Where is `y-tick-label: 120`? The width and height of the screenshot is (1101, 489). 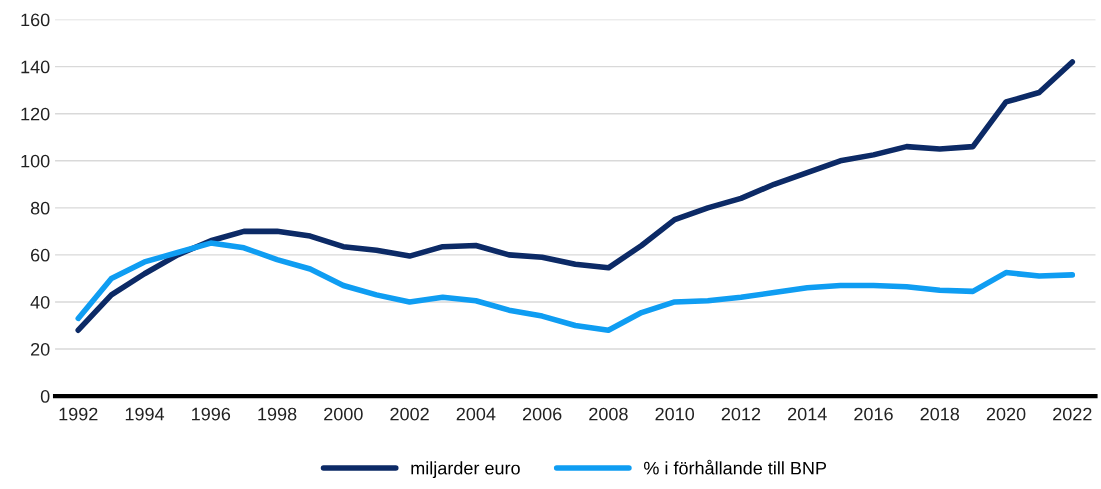
y-tick-label: 120 is located at coordinates (35, 114).